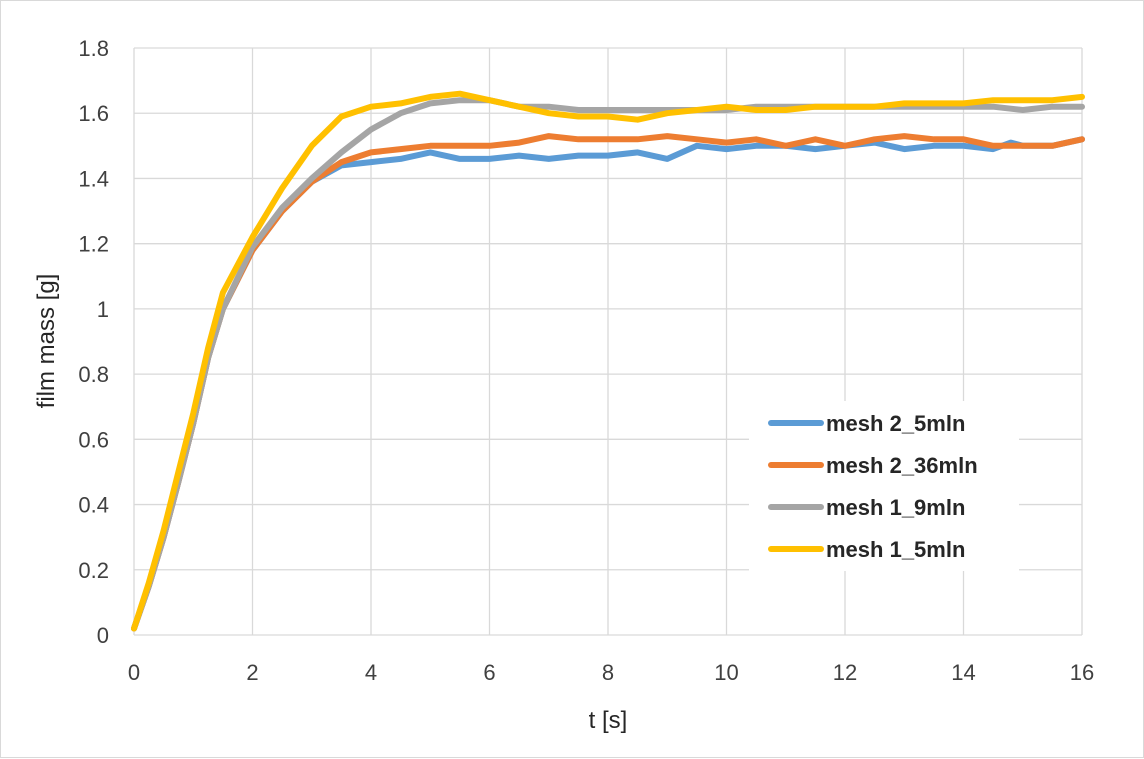 The width and height of the screenshot is (1144, 759). What do you see at coordinates (845, 672) in the screenshot?
I see `x-tick-label: 12` at bounding box center [845, 672].